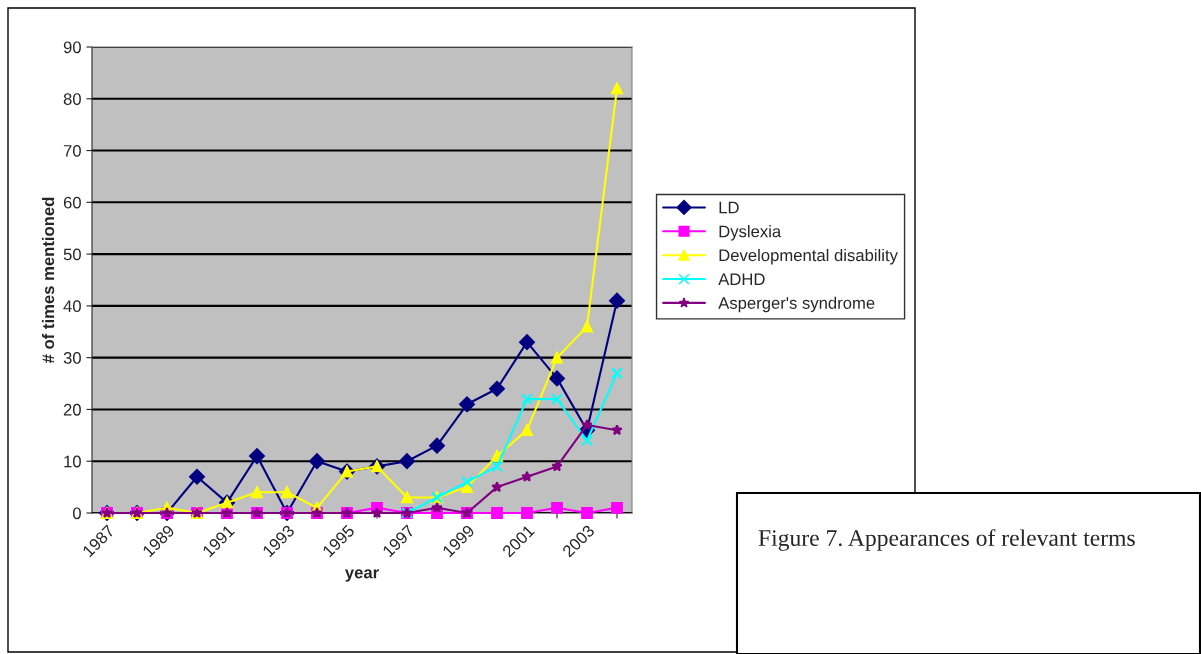  What do you see at coordinates (48, 280) in the screenshot?
I see `y-axis-title: # of times mentioned` at bounding box center [48, 280].